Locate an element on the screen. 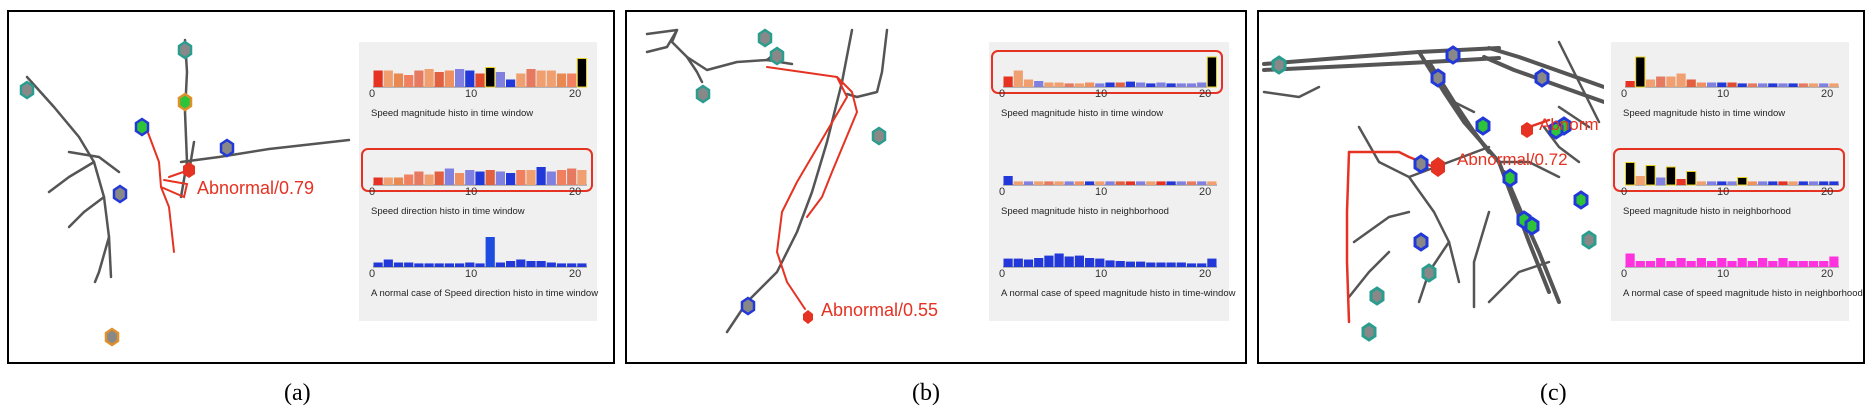 This screenshot has height=417, width=1872. histogram-caption: Speed magnitude histo in neighborhood is located at coordinates (1085, 211).